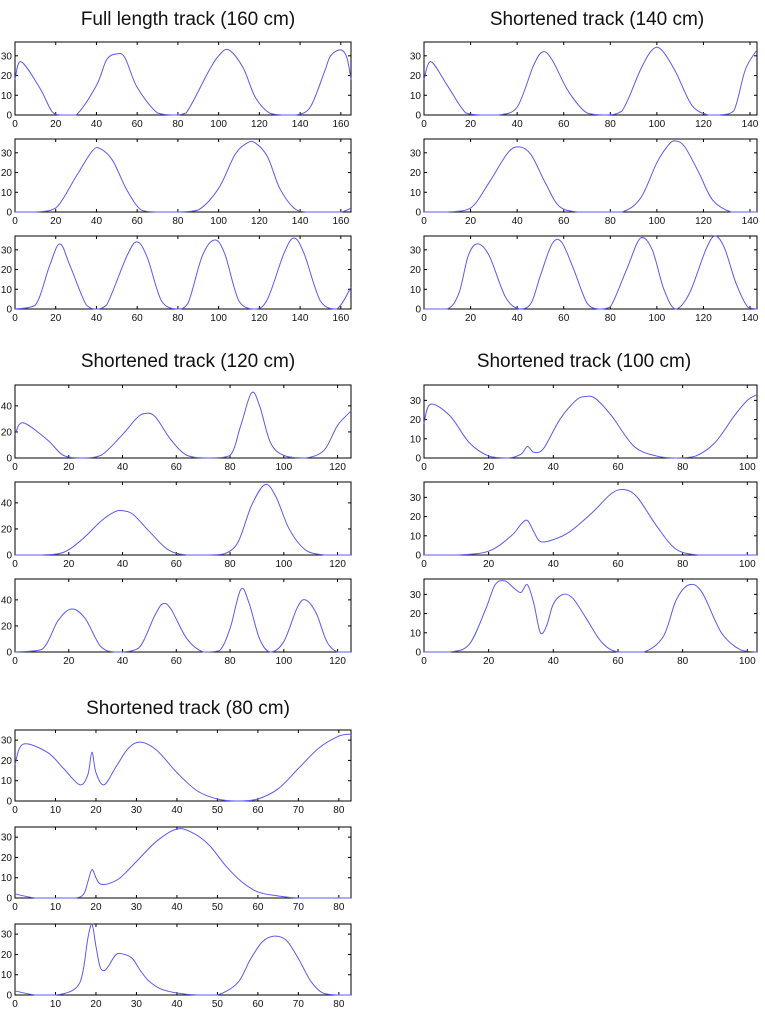 The width and height of the screenshot is (765, 1018). Describe the element at coordinates (176, 869) in the screenshot. I see `chart-panel-13: 0 10 20 30 40 50 60 70 80 0 10 20 30` at that location.